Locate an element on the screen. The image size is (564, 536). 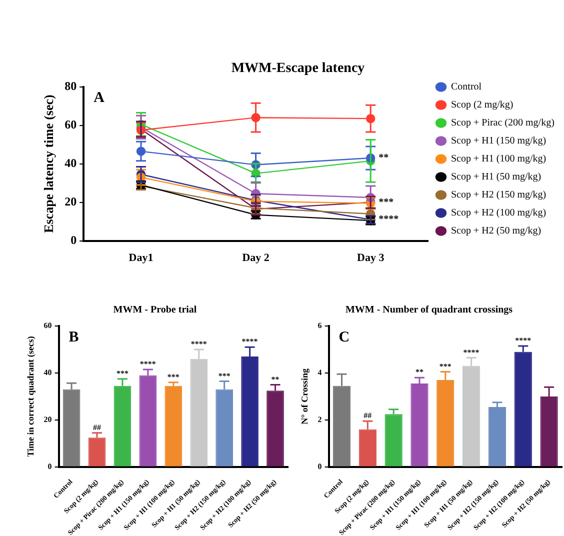
legend-label: Scop + H1 (100 mg/kg) is located at coordinates (498, 159).